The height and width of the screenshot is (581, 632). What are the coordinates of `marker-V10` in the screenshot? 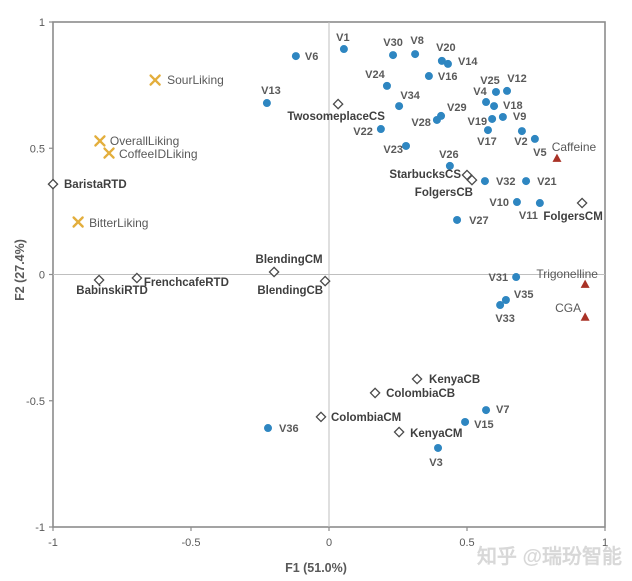 It's located at (516, 202).